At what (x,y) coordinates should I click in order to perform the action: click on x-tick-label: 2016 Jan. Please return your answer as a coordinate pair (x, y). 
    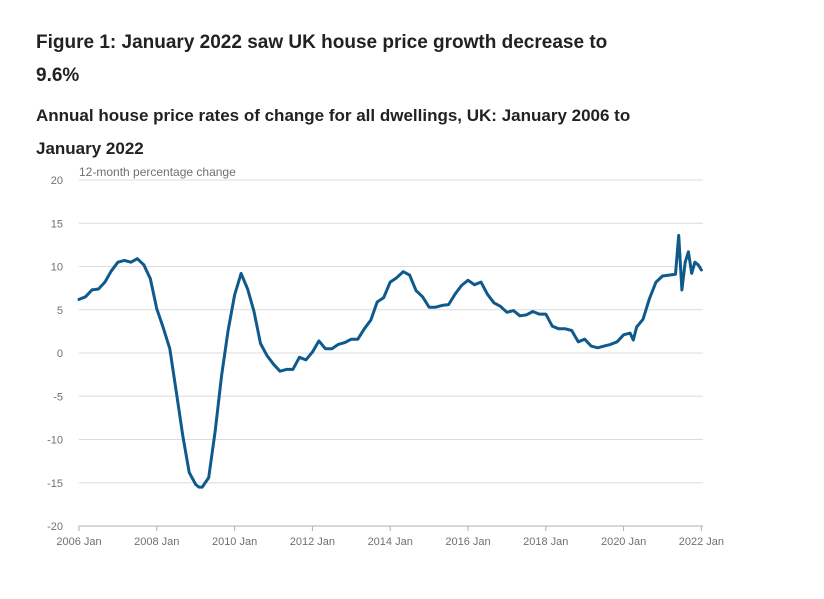
    Looking at the image, I should click on (467, 542).